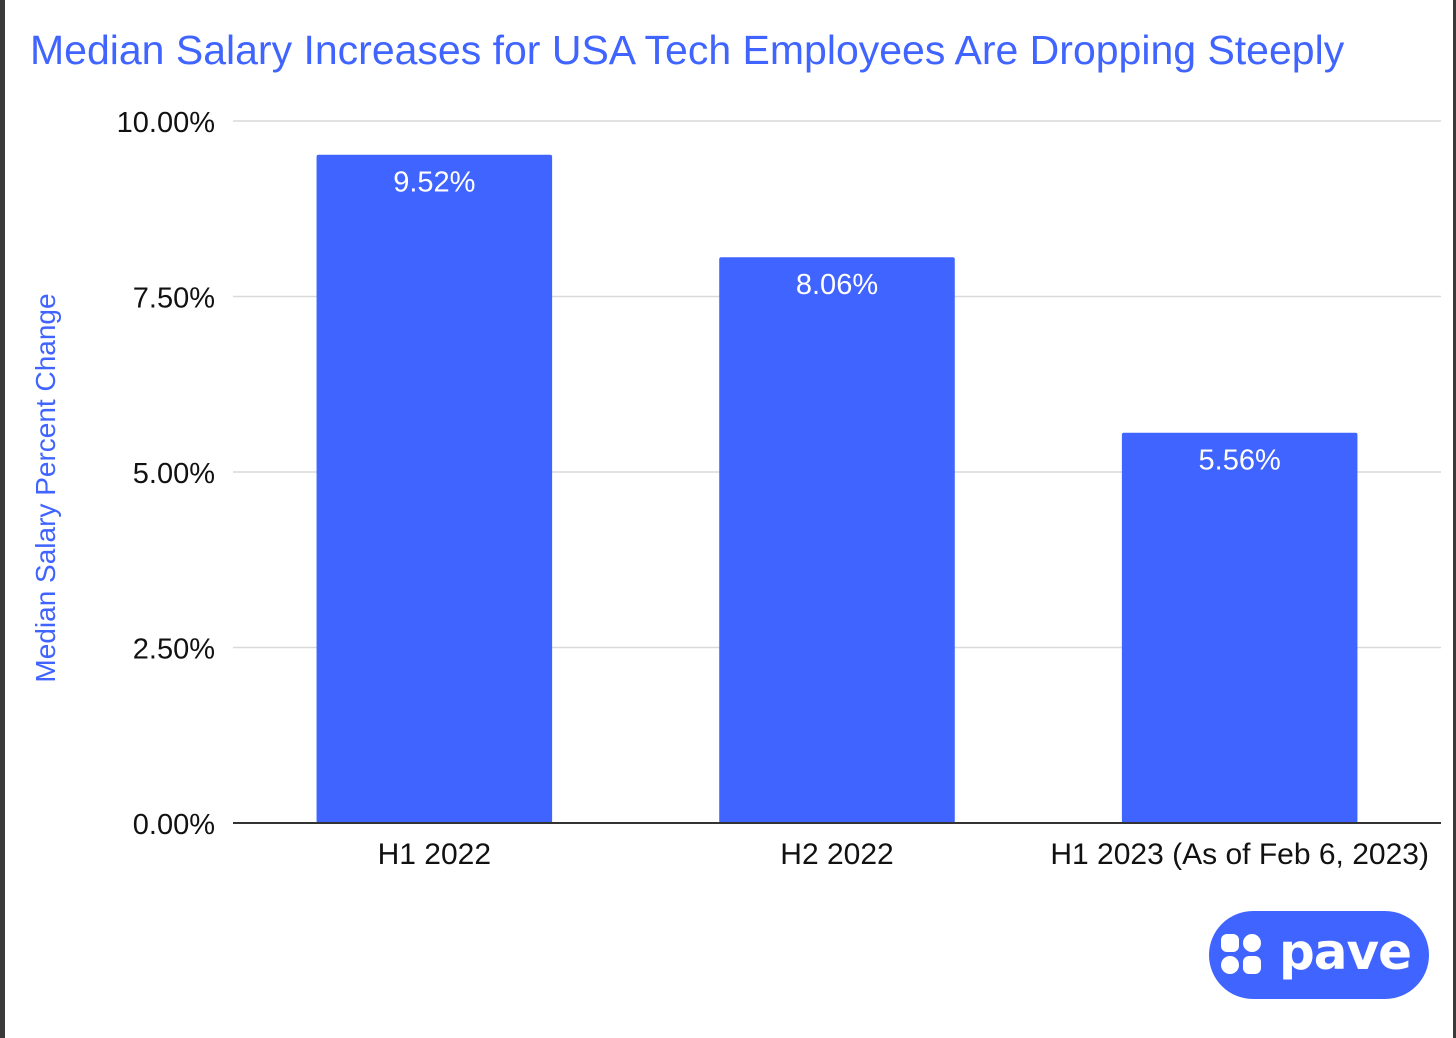 Image resolution: width=1456 pixels, height=1038 pixels. What do you see at coordinates (174, 299) in the screenshot?
I see `y-tick-label: 7.50%` at bounding box center [174, 299].